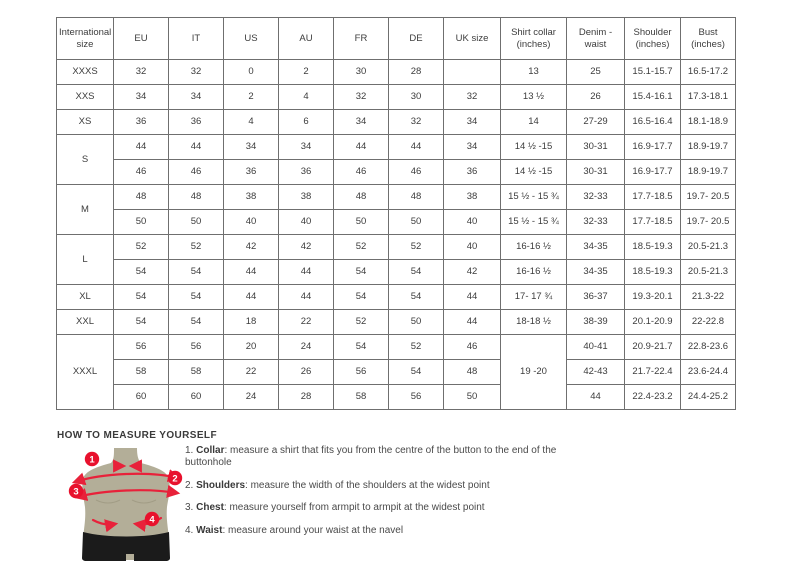  I want to click on column-header: DE, so click(416, 38).